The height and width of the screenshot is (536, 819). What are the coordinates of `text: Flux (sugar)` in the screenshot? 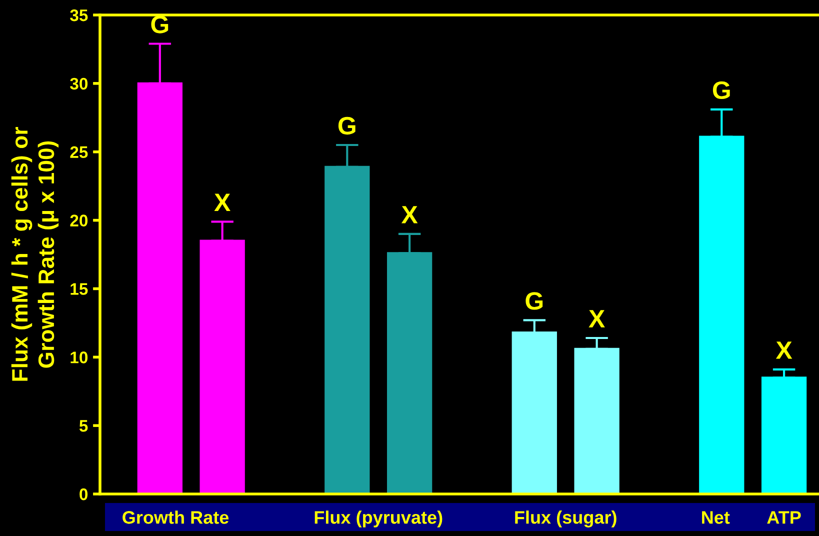 It's located at (565, 519).